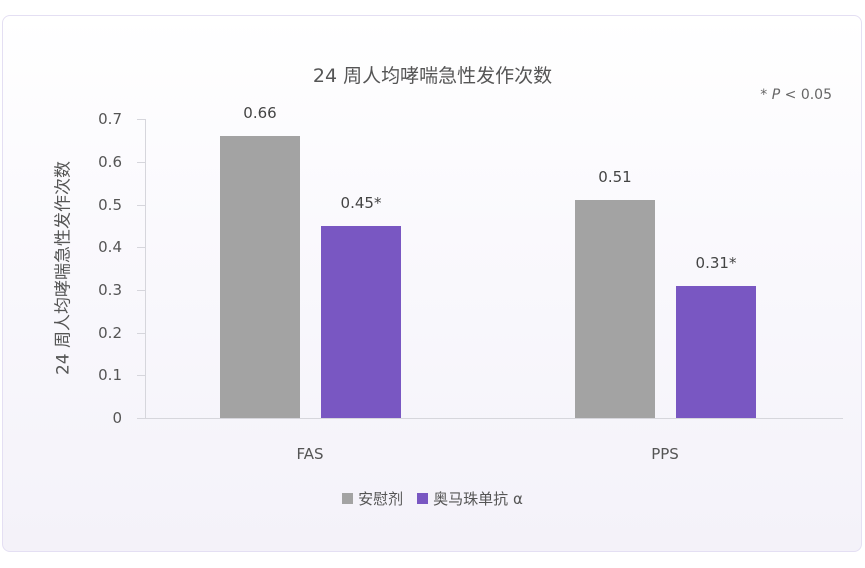  What do you see at coordinates (432, 76) in the screenshot?
I see `chart-title: 24 周人均哮喘急性发作次数` at bounding box center [432, 76].